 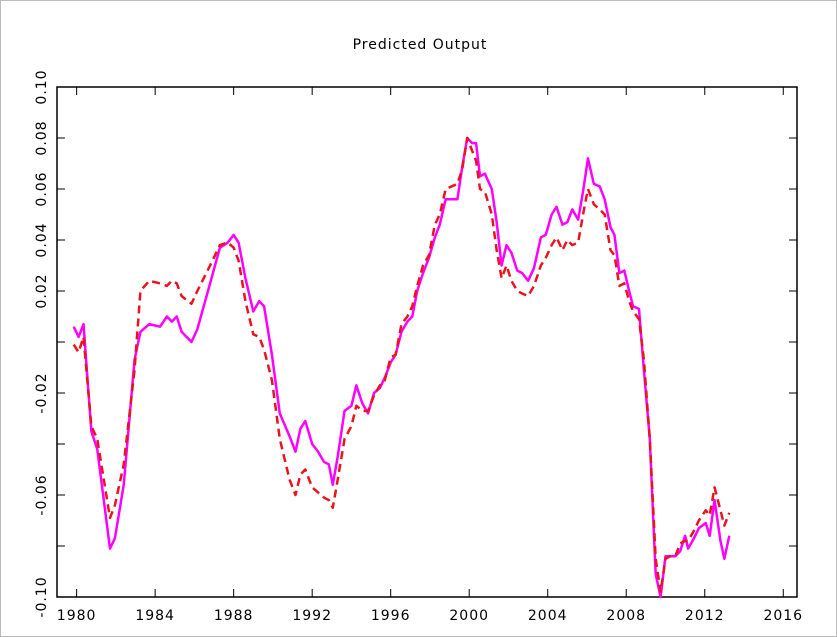 What do you see at coordinates (705, 616) in the screenshot?
I see `x-tick-label: 2012` at bounding box center [705, 616].